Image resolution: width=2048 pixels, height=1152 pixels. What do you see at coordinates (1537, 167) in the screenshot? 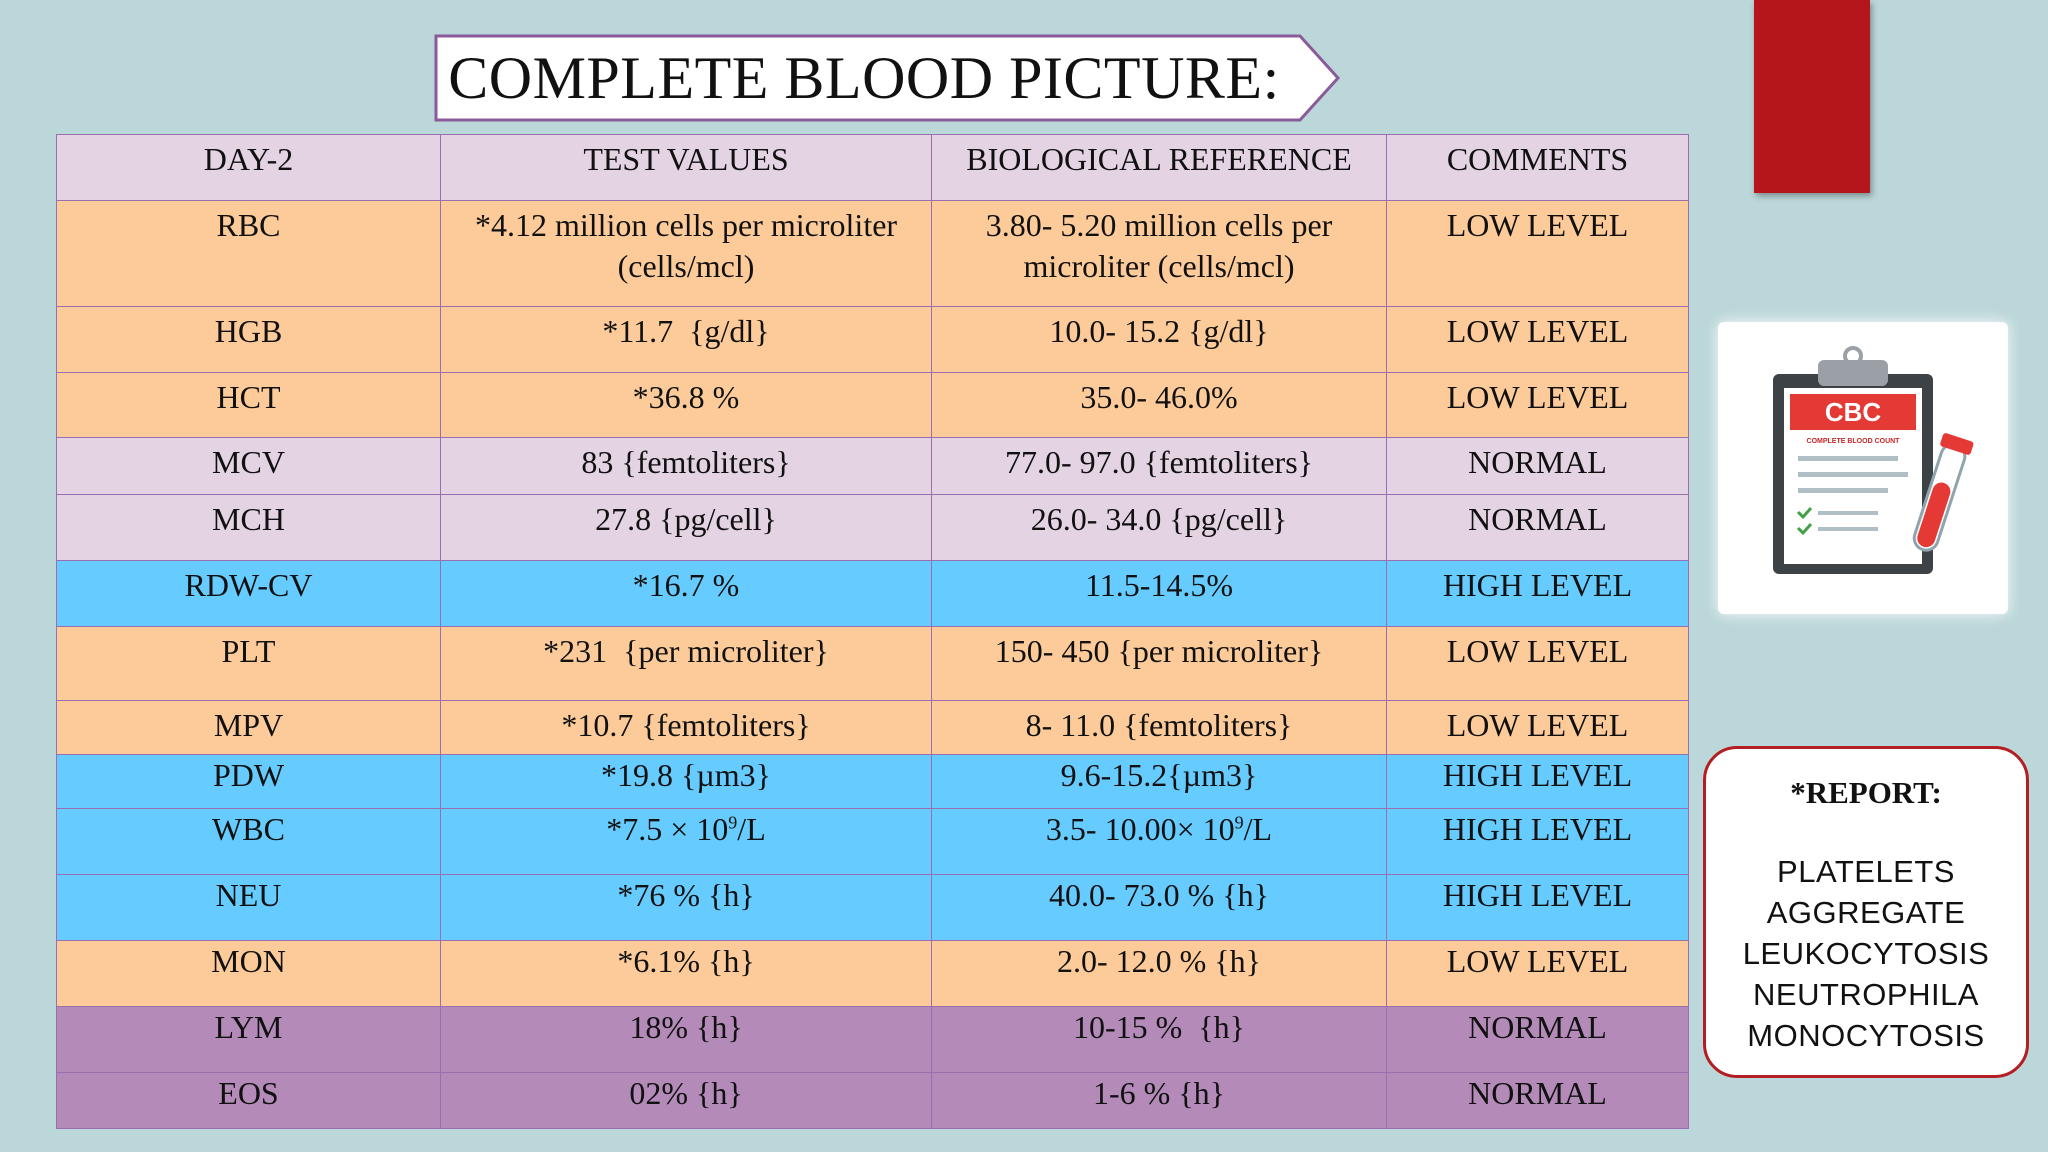
I see `header-comments: COMMENTS` at bounding box center [1537, 167].